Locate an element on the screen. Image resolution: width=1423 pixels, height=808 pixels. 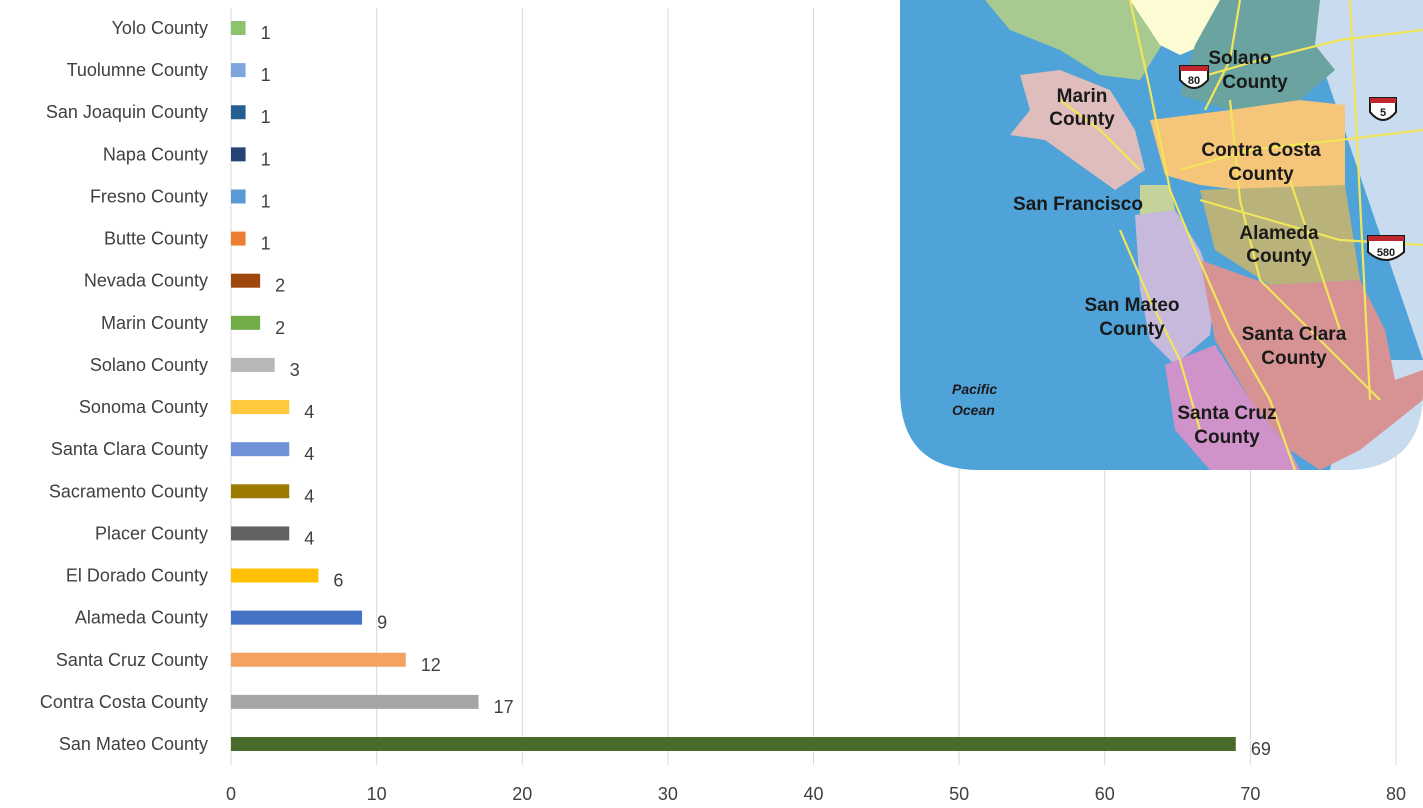
category-label: Butte County is located at coordinates (156, 239).